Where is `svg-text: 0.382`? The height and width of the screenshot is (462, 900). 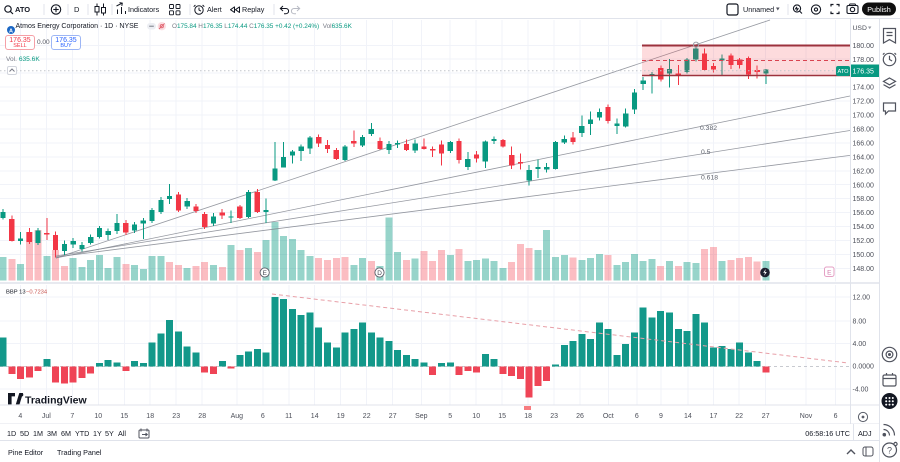
svg-text: 0.382 is located at coordinates (708, 128).